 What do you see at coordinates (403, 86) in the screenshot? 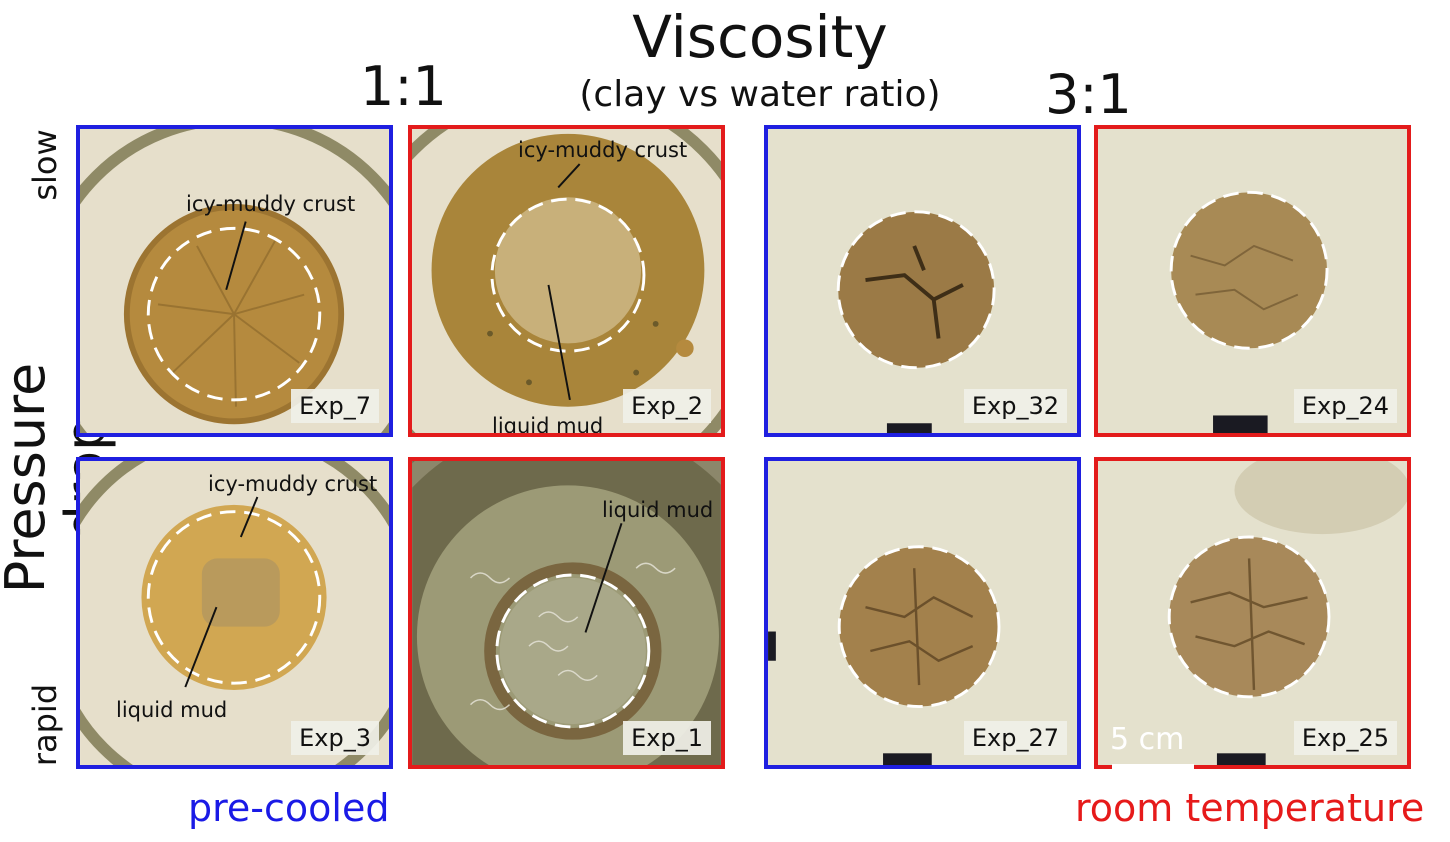
I see `ratio-left-label: 1:1` at bounding box center [403, 86].